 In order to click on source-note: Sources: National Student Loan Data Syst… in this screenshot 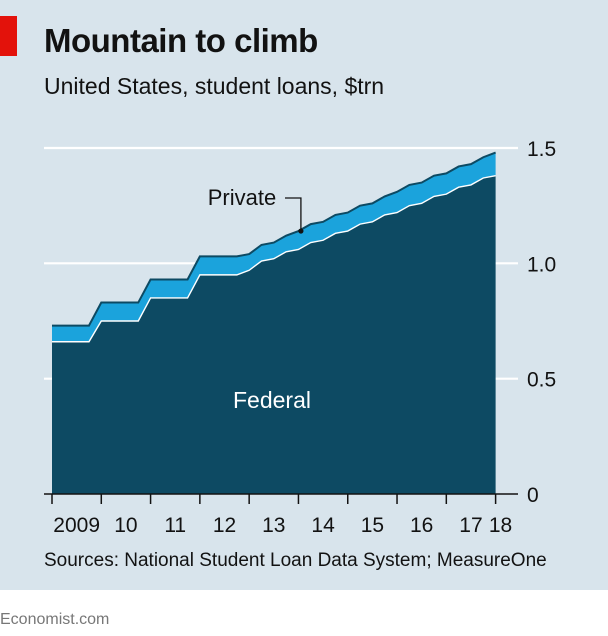, I will do `click(295, 560)`.